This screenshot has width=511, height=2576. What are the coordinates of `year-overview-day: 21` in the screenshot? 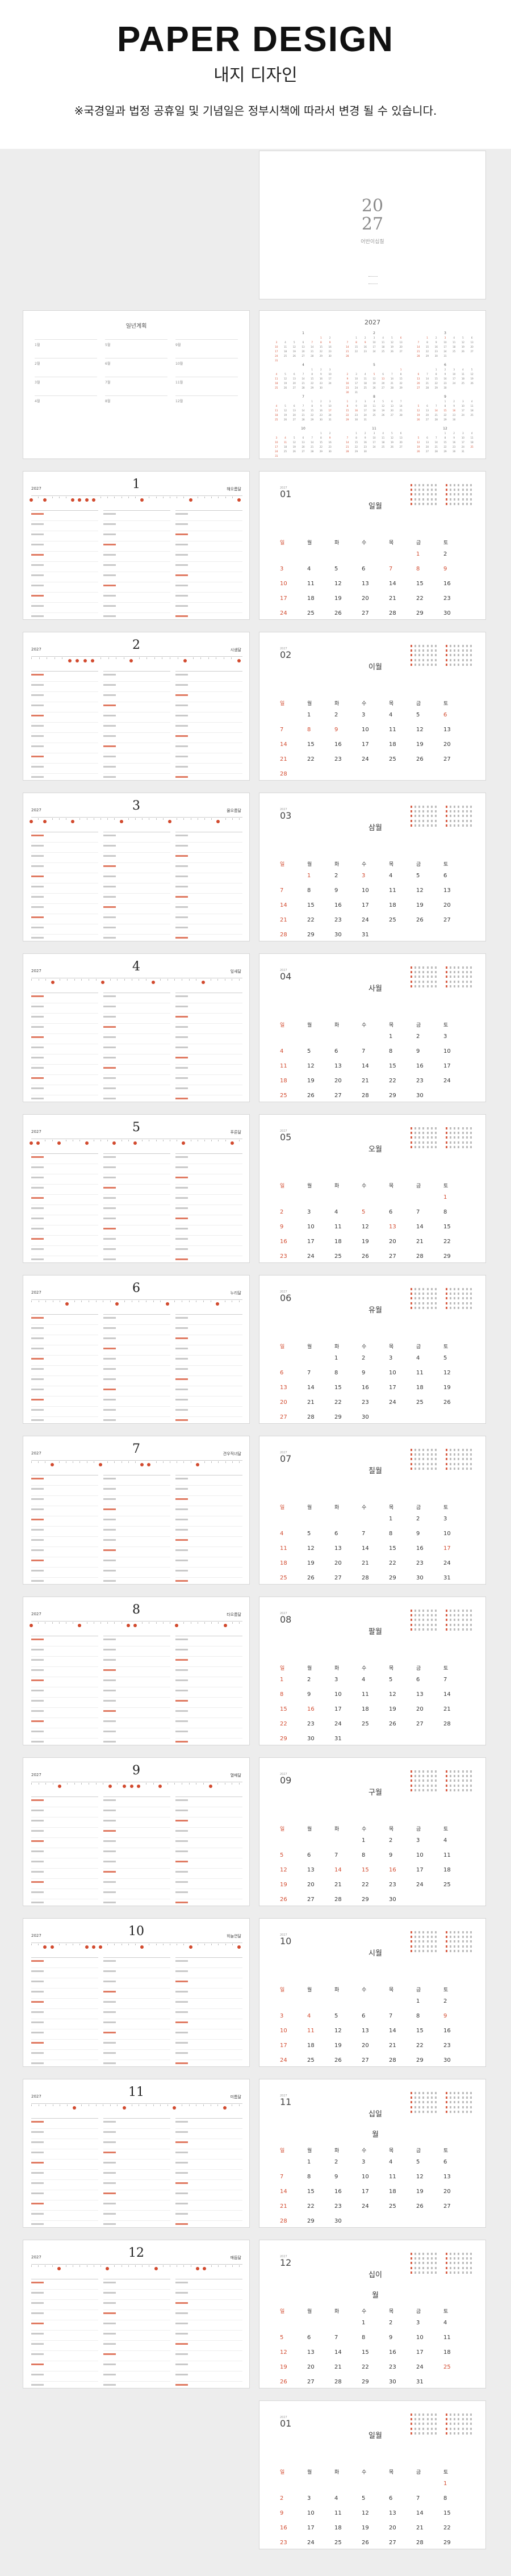 It's located at (347, 446).